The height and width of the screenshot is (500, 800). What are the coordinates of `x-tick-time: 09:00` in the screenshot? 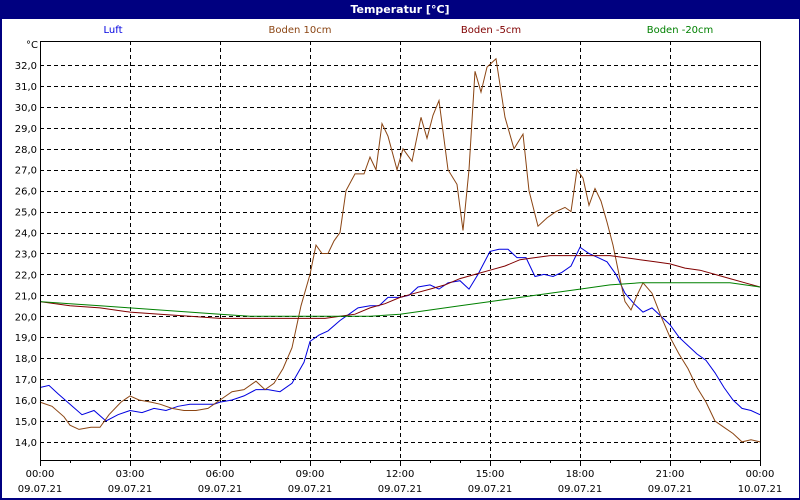 It's located at (310, 474).